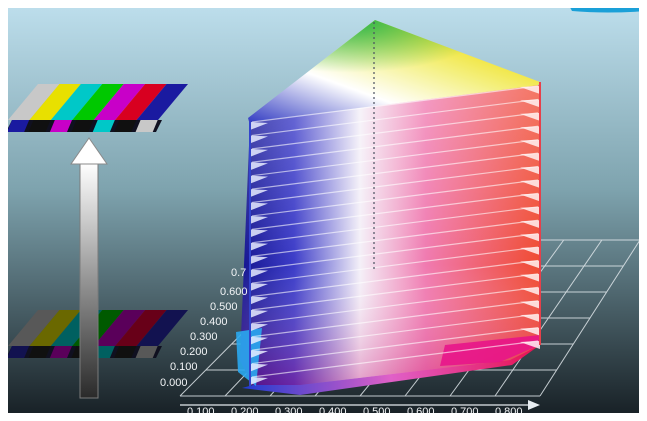  Describe the element at coordinates (534, 405) in the screenshot. I see `x-axis-arrowhead` at that location.